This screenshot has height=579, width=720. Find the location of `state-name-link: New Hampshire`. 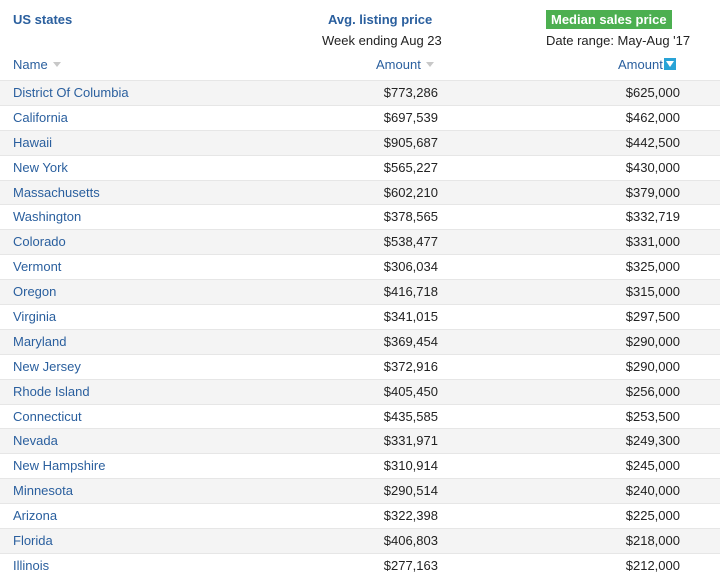

state-name-link: New Hampshire is located at coordinates (59, 466).